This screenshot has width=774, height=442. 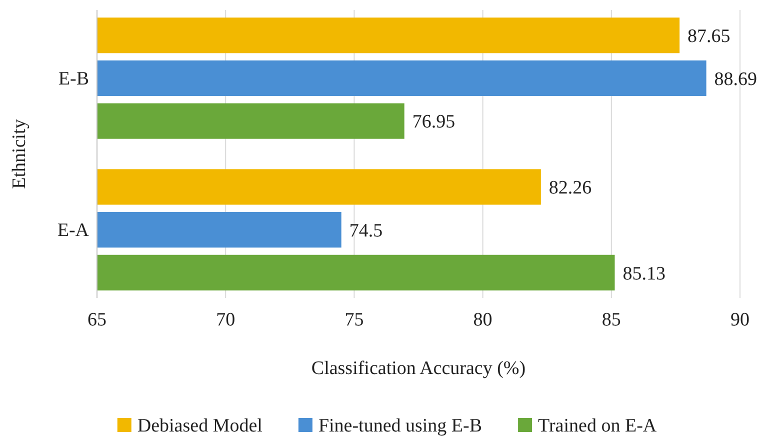 What do you see at coordinates (19, 153) in the screenshot?
I see `y-axis-title: Ethnicity` at bounding box center [19, 153].